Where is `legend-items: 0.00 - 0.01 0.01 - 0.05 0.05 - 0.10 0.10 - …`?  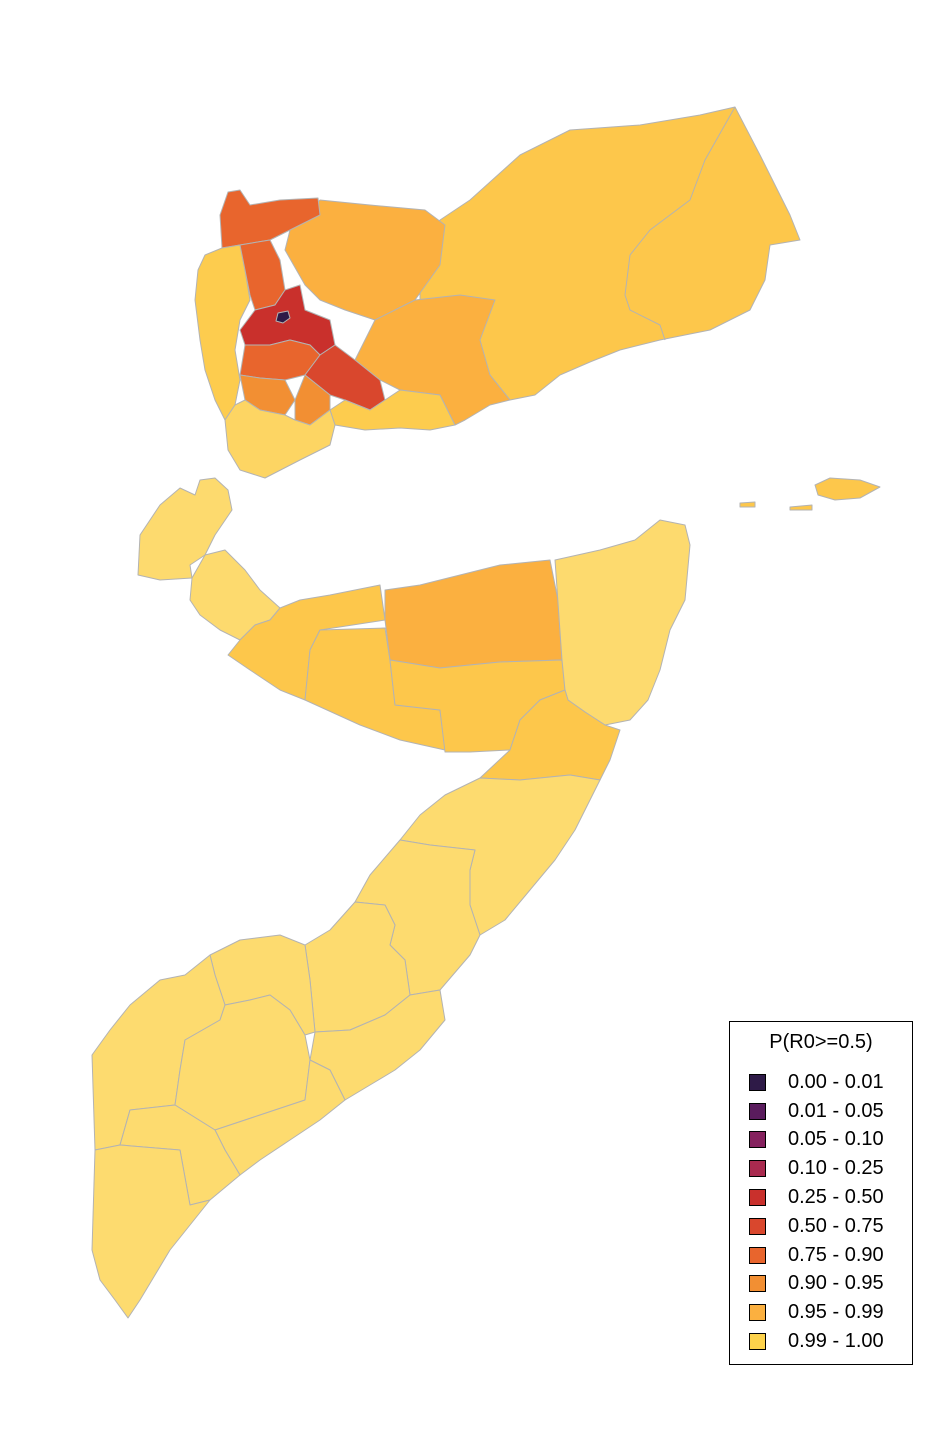
legend-items: 0.00 - 0.01 0.01 - 0.05 0.05 - 0.10 0.10 - … is located at coordinates (816, 1212).